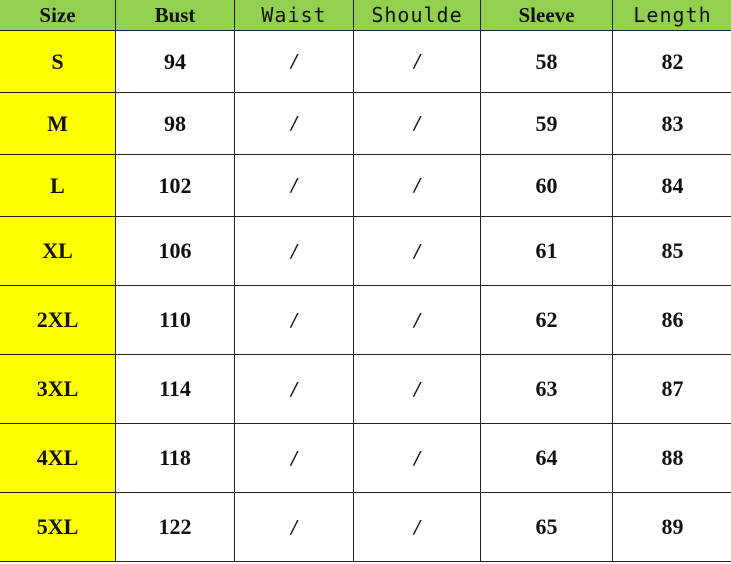 The height and width of the screenshot is (564, 731). Describe the element at coordinates (175, 389) in the screenshot. I see `cell-bust: 114` at that location.